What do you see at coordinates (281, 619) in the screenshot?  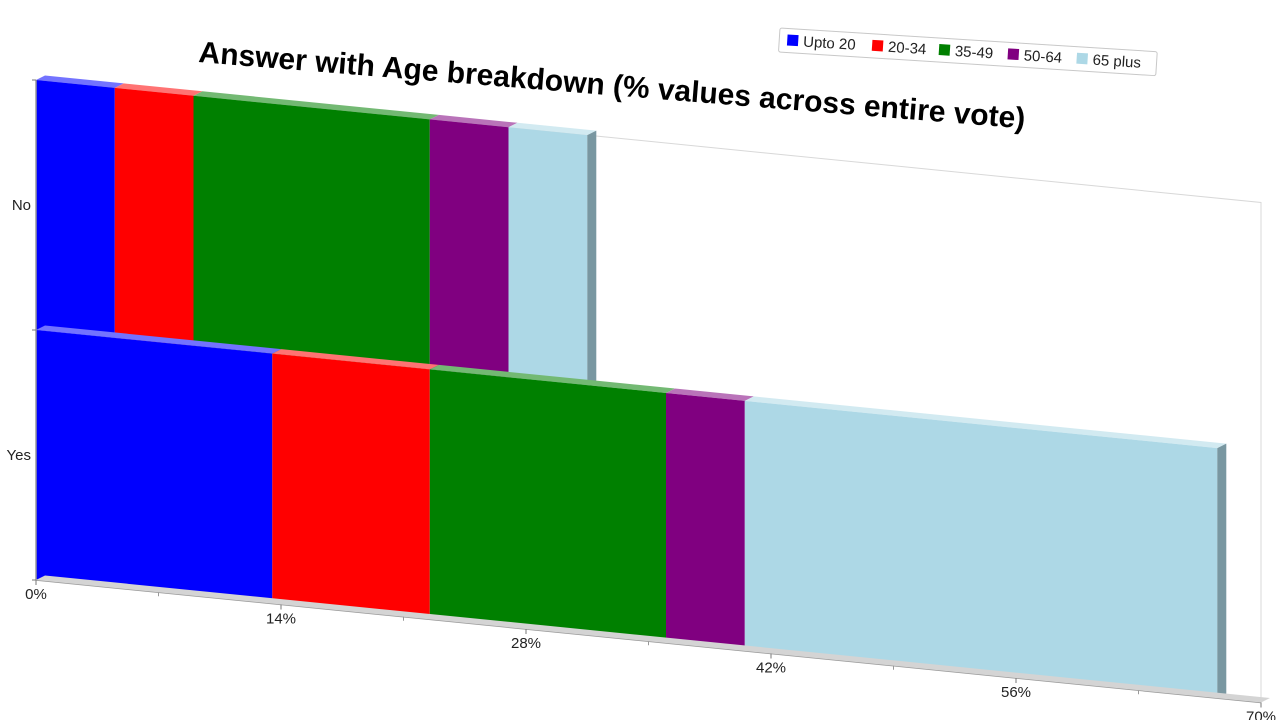 I see `x-tick-label-1: 14%` at bounding box center [281, 619].